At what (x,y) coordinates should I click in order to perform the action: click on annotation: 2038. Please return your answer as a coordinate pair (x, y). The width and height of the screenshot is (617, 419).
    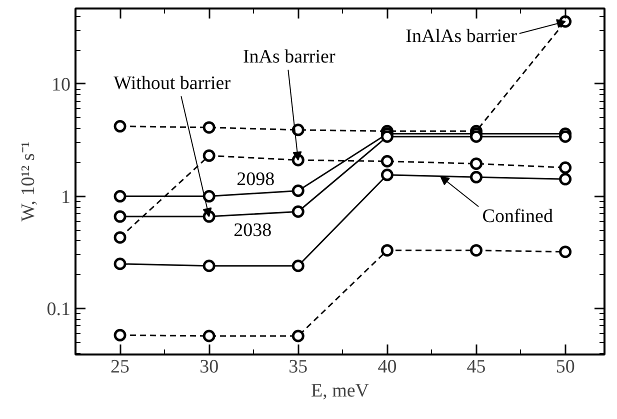
    Looking at the image, I should click on (253, 231).